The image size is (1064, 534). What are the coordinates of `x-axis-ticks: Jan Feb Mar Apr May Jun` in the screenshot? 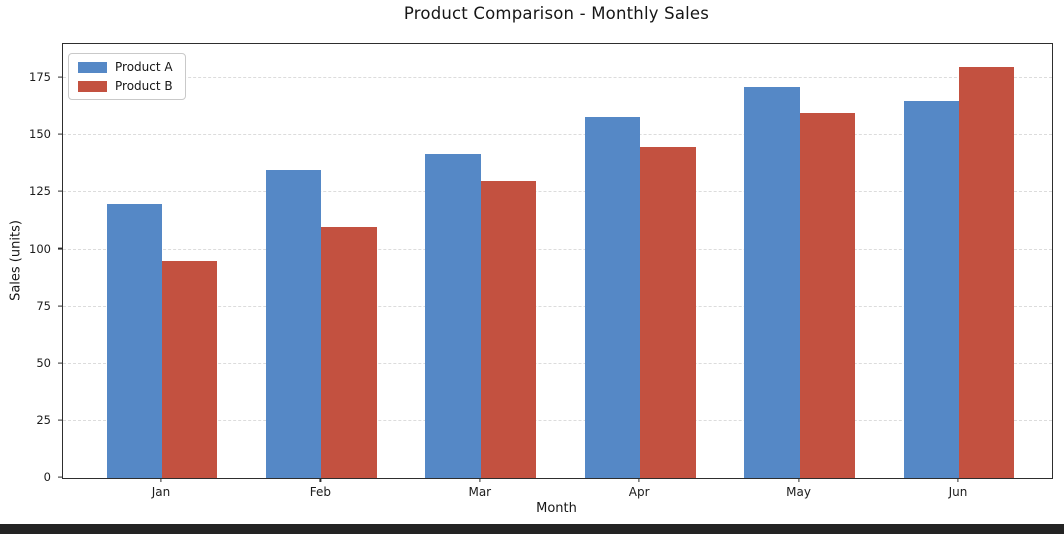 It's located at (556, 491).